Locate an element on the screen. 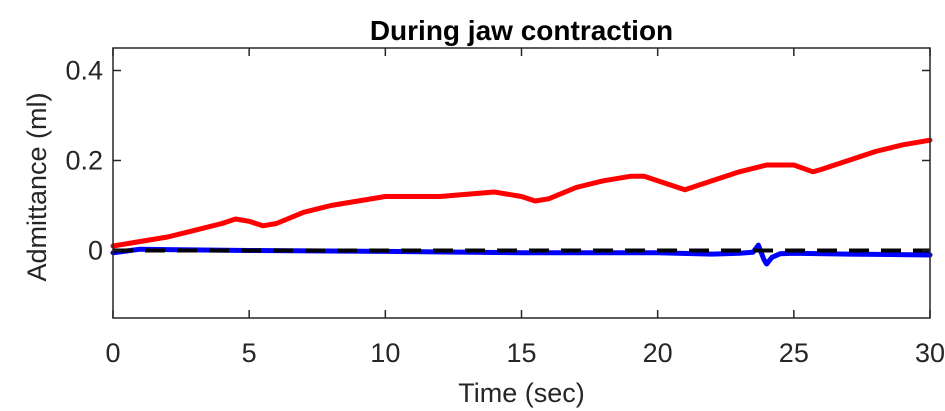 The height and width of the screenshot is (411, 945). x-tick-label: 25 is located at coordinates (794, 353).